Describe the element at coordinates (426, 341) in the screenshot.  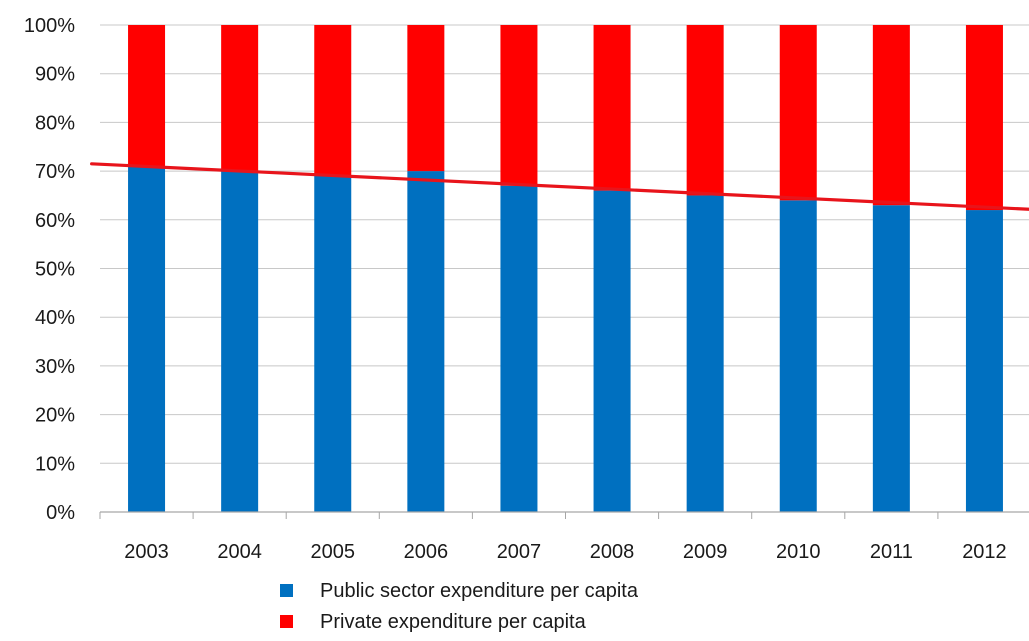
I see `bar-public-2006` at that location.